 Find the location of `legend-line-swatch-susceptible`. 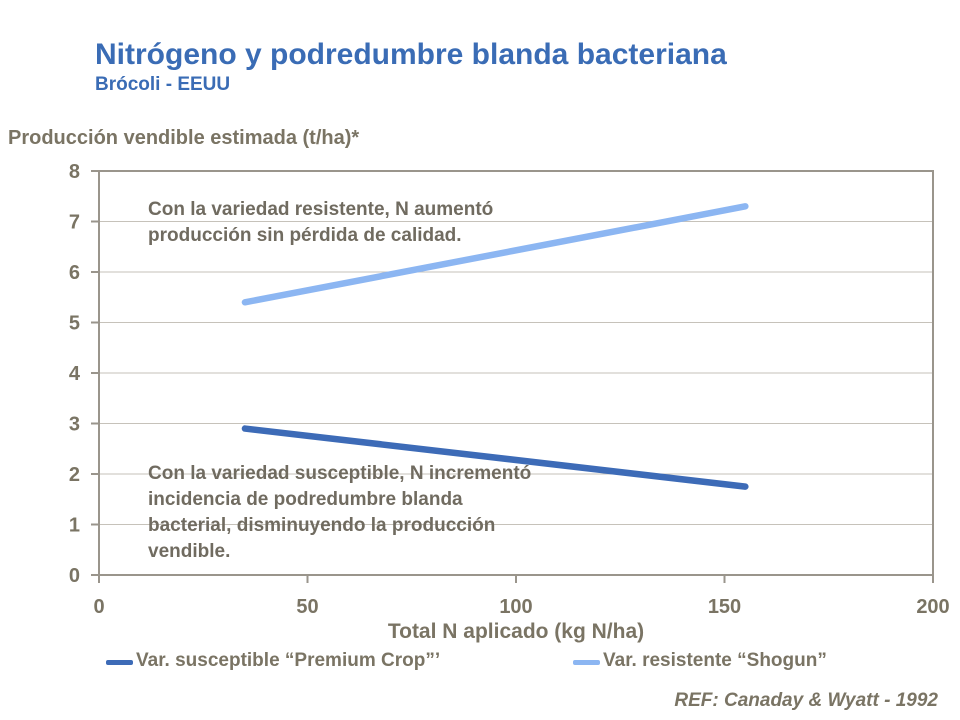

legend-line-swatch-susceptible is located at coordinates (119, 662).